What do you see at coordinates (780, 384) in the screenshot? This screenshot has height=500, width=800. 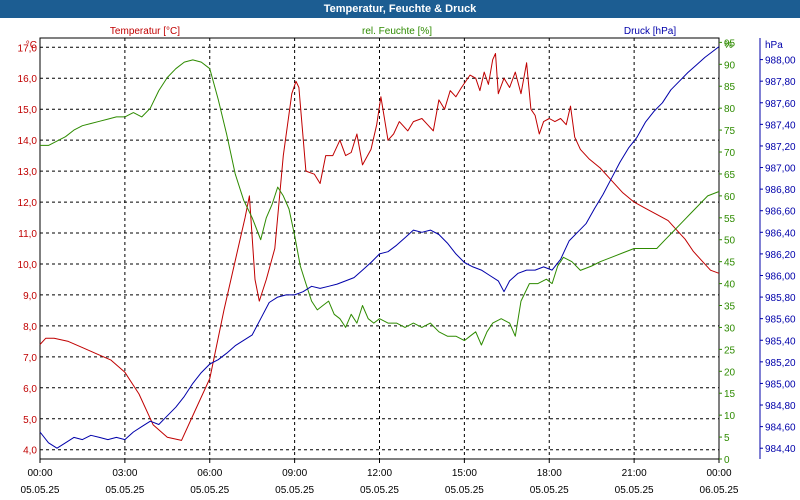 I see `pressure-tick-label: 985,00` at bounding box center [780, 384].